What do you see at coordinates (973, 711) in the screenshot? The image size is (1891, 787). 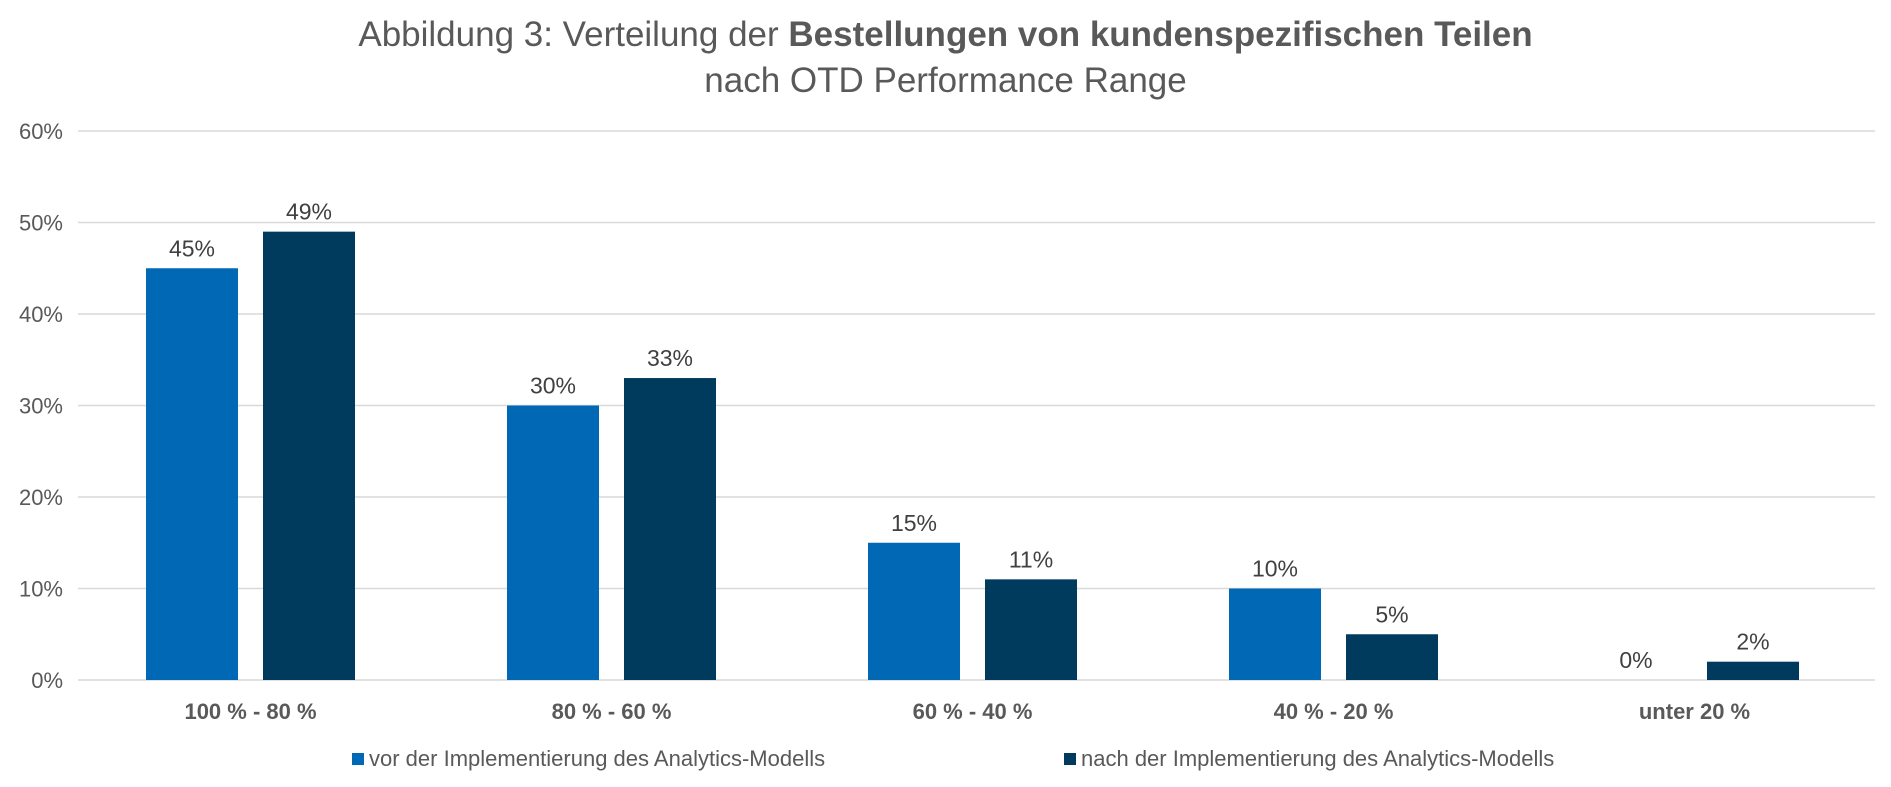 I see `x-category-label: 60 % - 40 %` at bounding box center [973, 711].